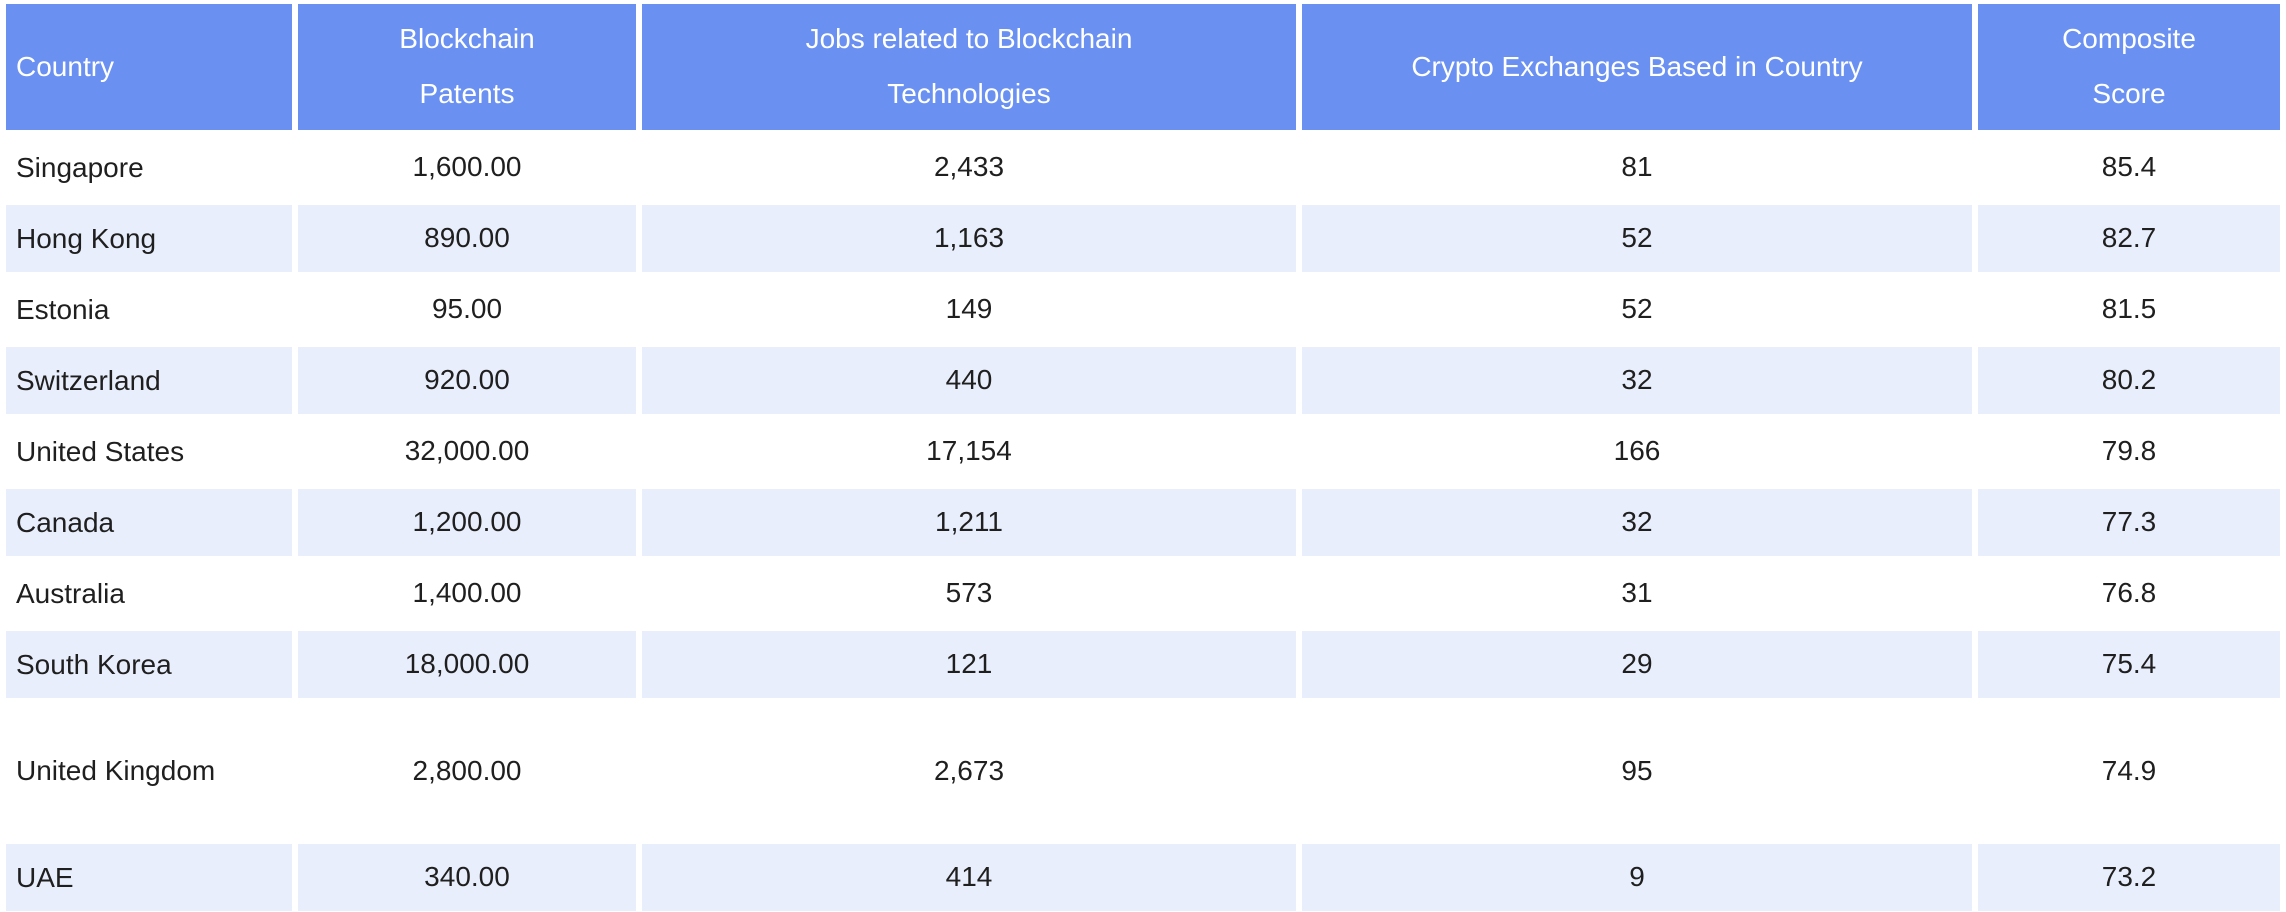  I want to click on cell-score: 76.8, so click(2129, 593).